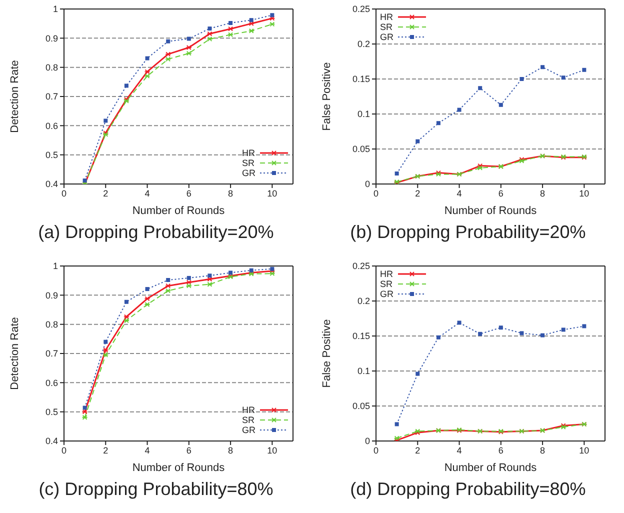 This screenshot has height=513, width=624. I want to click on text: (d) Dropping Probability=80%, so click(468, 489).